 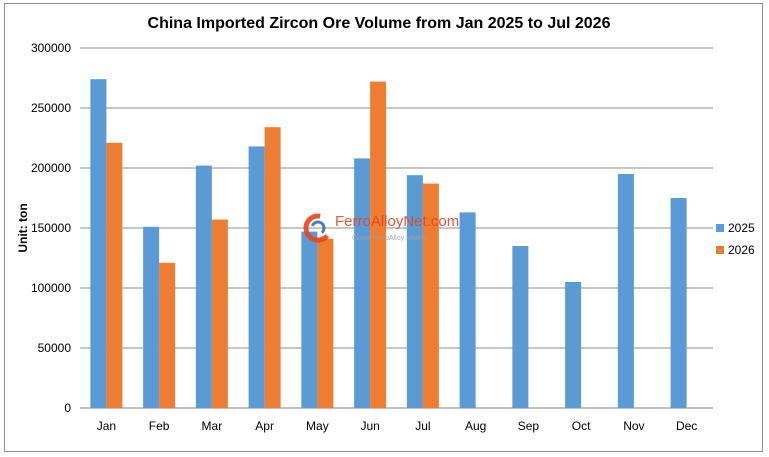 I want to click on bar-2025-feb, so click(x=151, y=317).